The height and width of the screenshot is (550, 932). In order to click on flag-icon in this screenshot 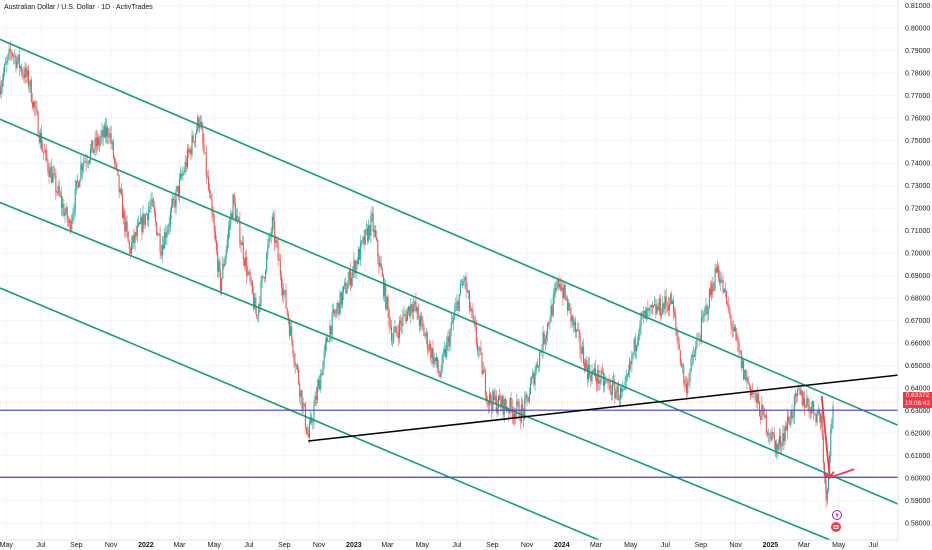, I will do `click(836, 527)`.